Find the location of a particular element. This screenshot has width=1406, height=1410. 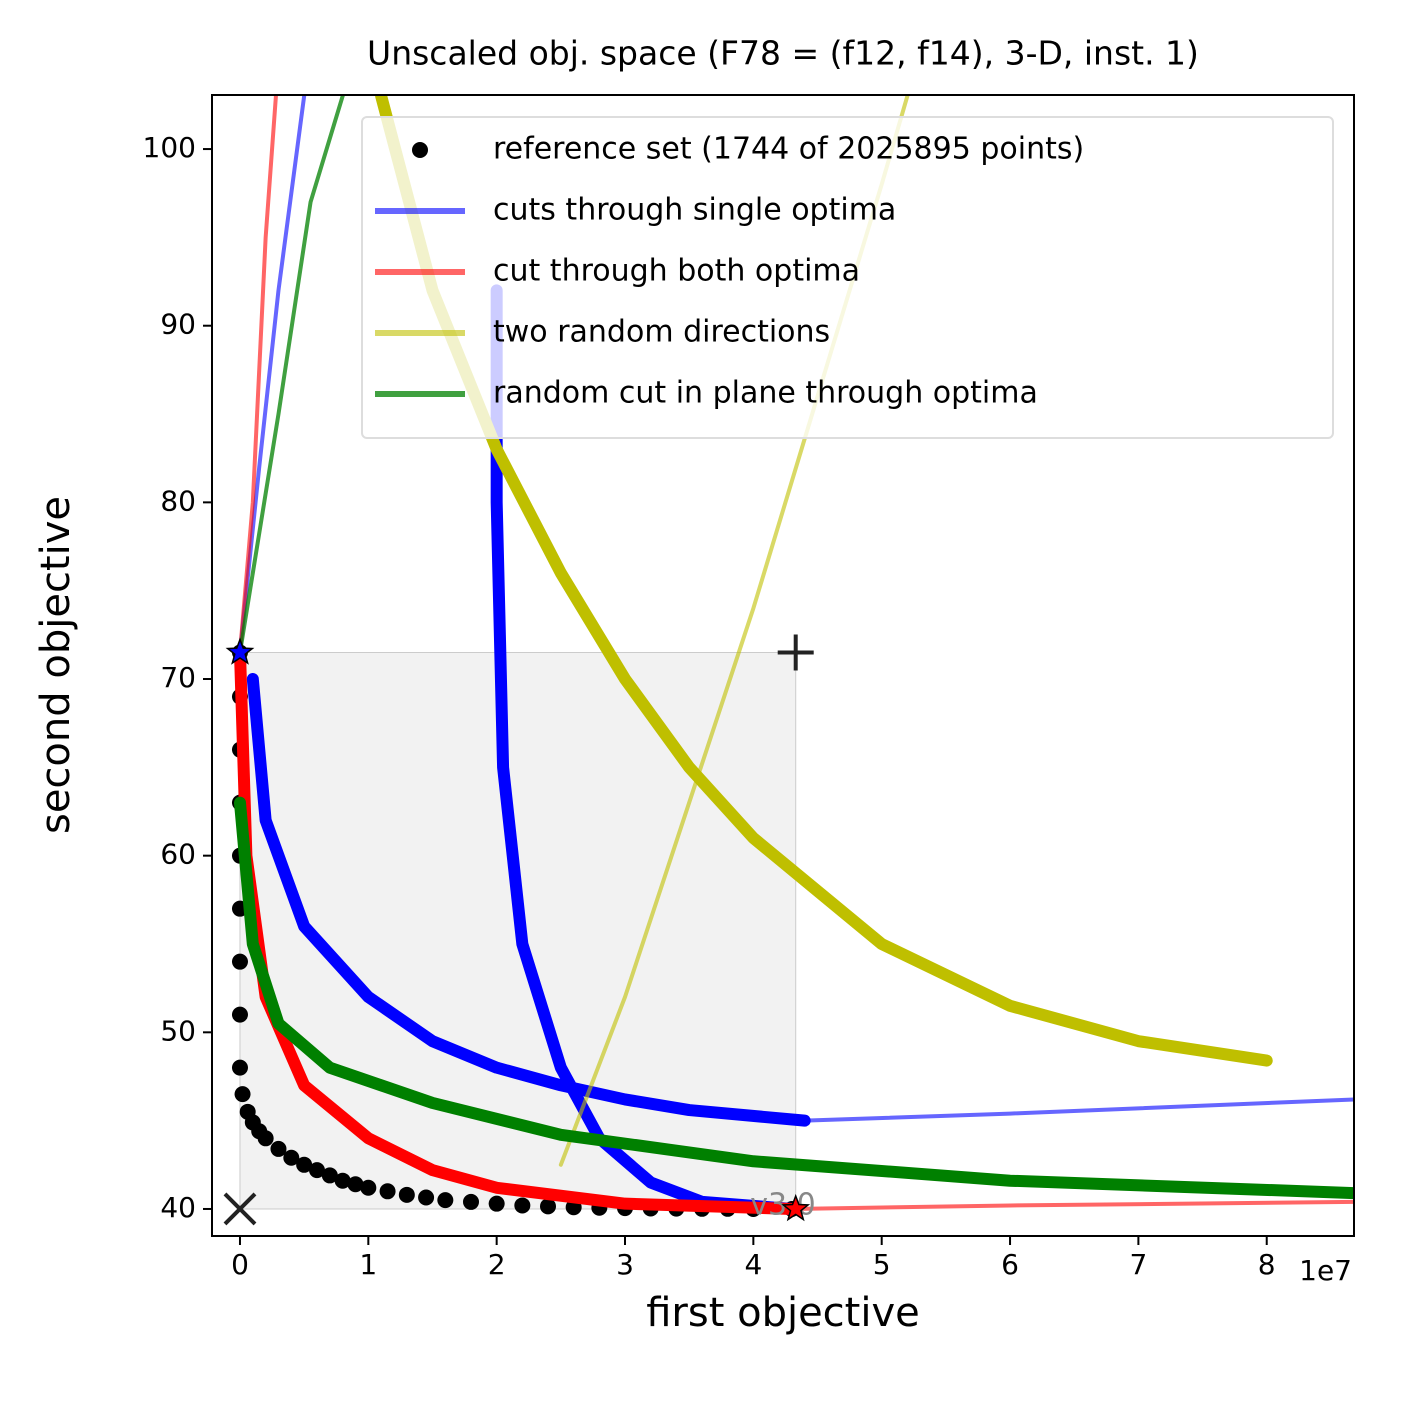

x-tick-label: 2 is located at coordinates (497, 1264).